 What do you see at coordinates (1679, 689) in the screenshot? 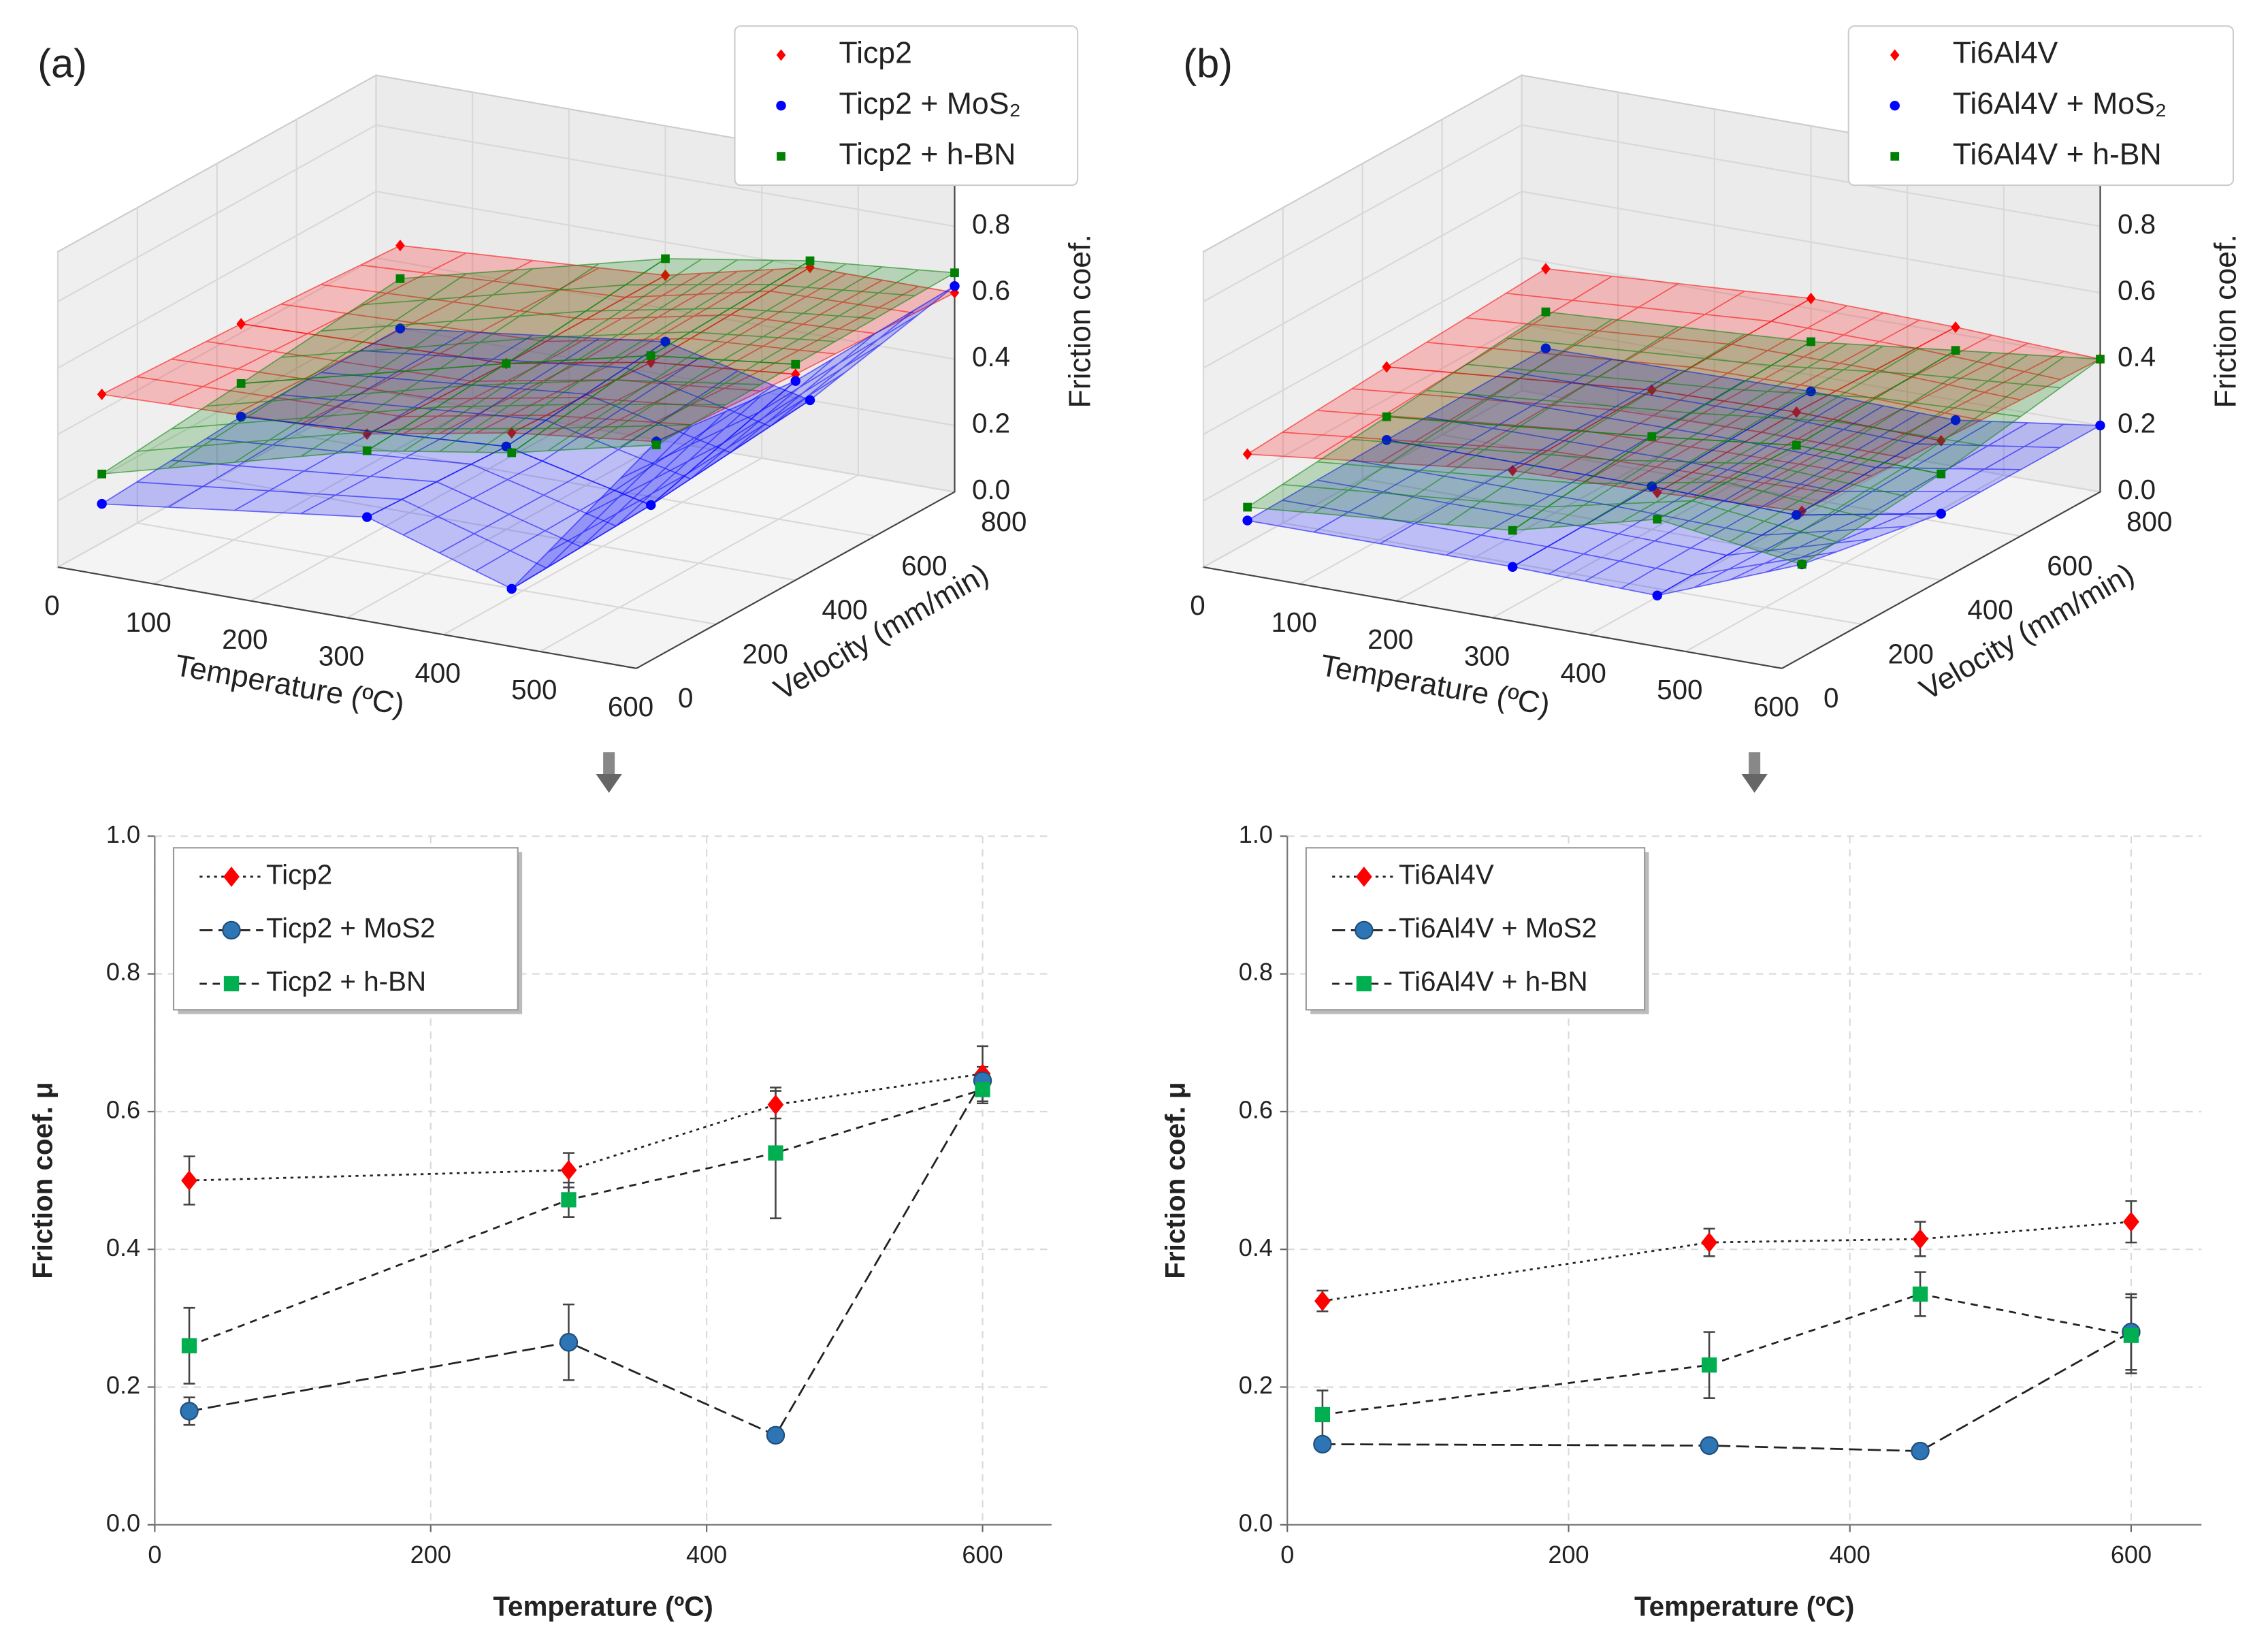
I see `x-tick-label: 500` at bounding box center [1679, 689].